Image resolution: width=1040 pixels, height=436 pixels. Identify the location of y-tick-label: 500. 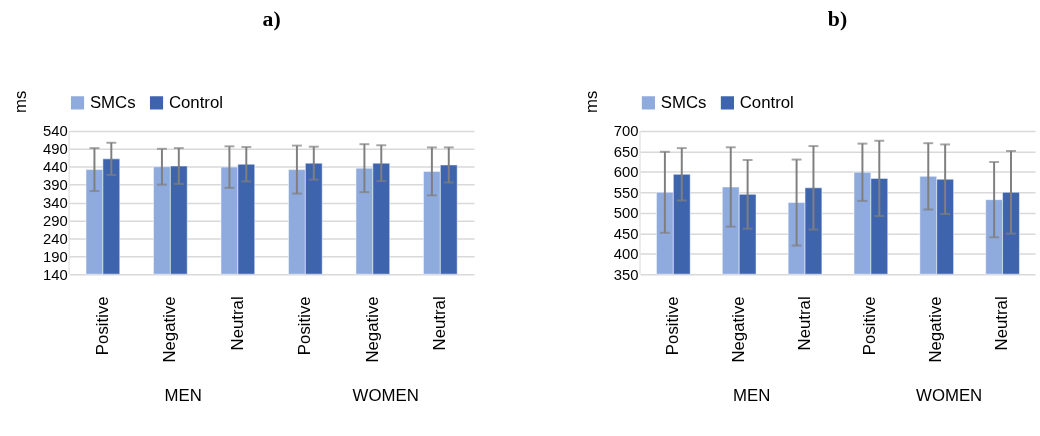
(626, 213).